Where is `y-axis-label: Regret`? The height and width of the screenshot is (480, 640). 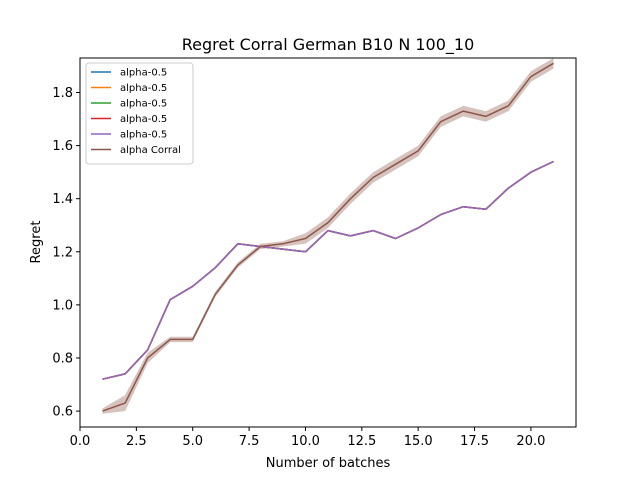 y-axis-label: Regret is located at coordinates (36, 242).